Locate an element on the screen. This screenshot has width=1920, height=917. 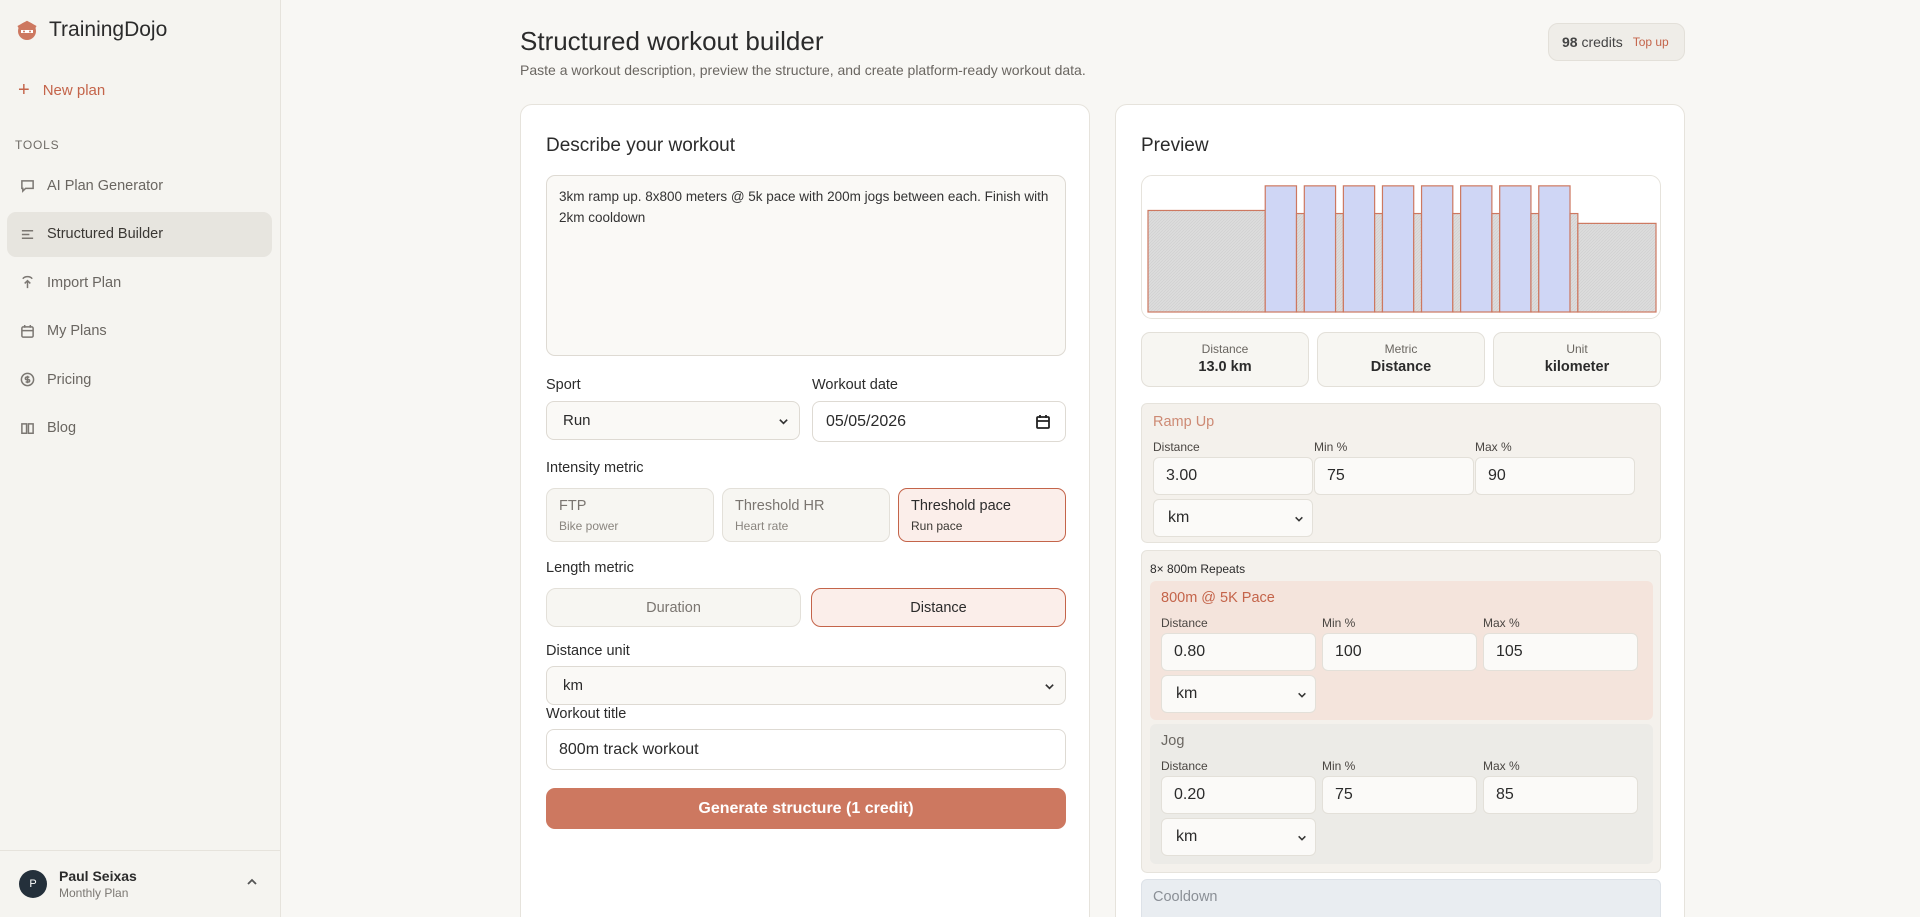
new-plan-label: New plan is located at coordinates (74, 90).